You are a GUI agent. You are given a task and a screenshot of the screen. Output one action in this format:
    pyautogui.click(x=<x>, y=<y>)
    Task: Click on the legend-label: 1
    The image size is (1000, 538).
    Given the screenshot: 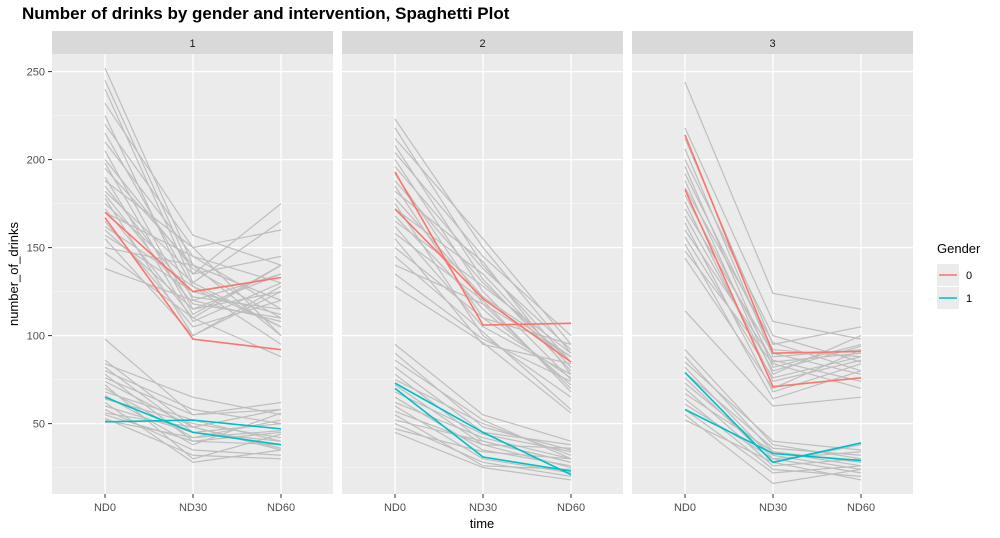 What is the action you would take?
    pyautogui.click(x=969, y=299)
    